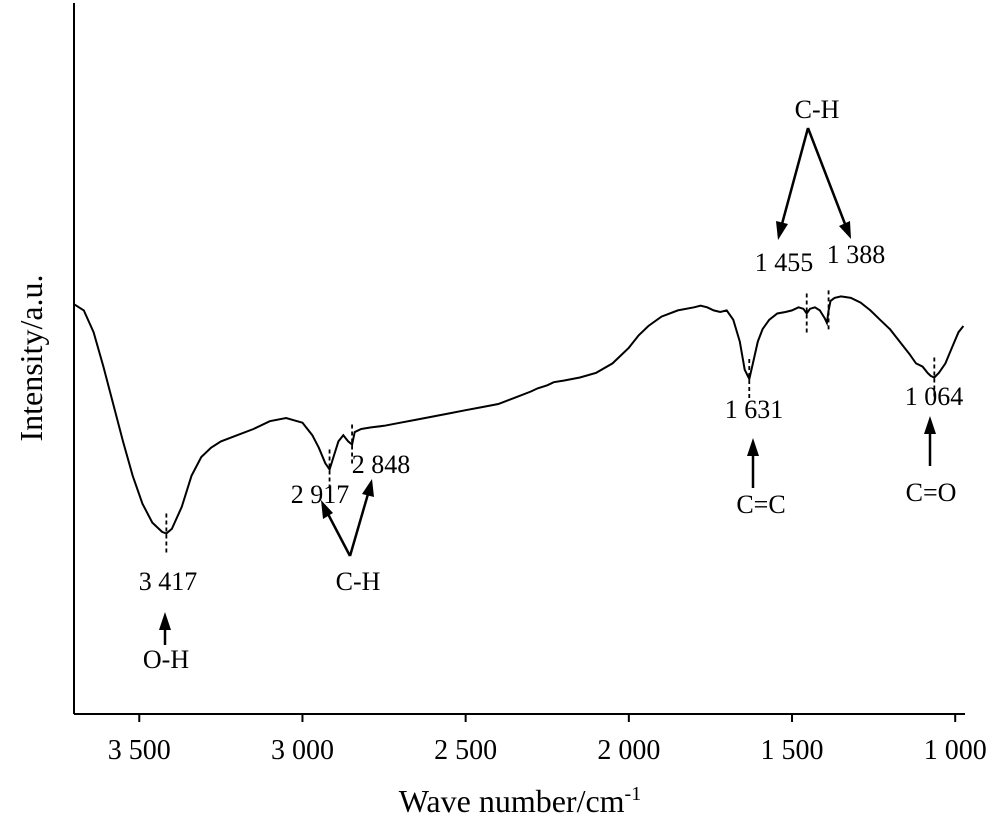  I want to click on peak-label-1455: 1 455, so click(784, 262).